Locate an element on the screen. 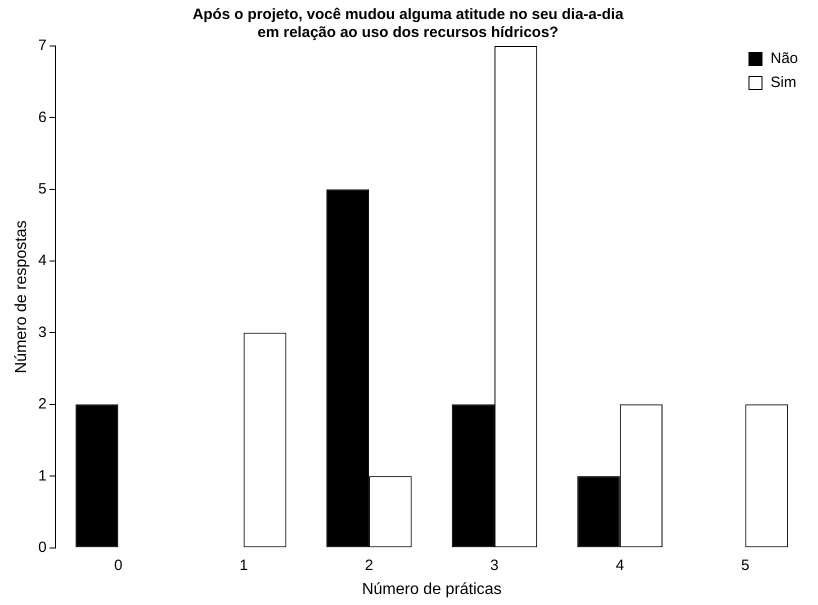 Image resolution: width=818 pixels, height=605 pixels. chart-title: Após o projeto, você mudou alguma atitude no seu dia-a-dia em relação ao uso dos recursos hídricos? is located at coordinates (408, 24).